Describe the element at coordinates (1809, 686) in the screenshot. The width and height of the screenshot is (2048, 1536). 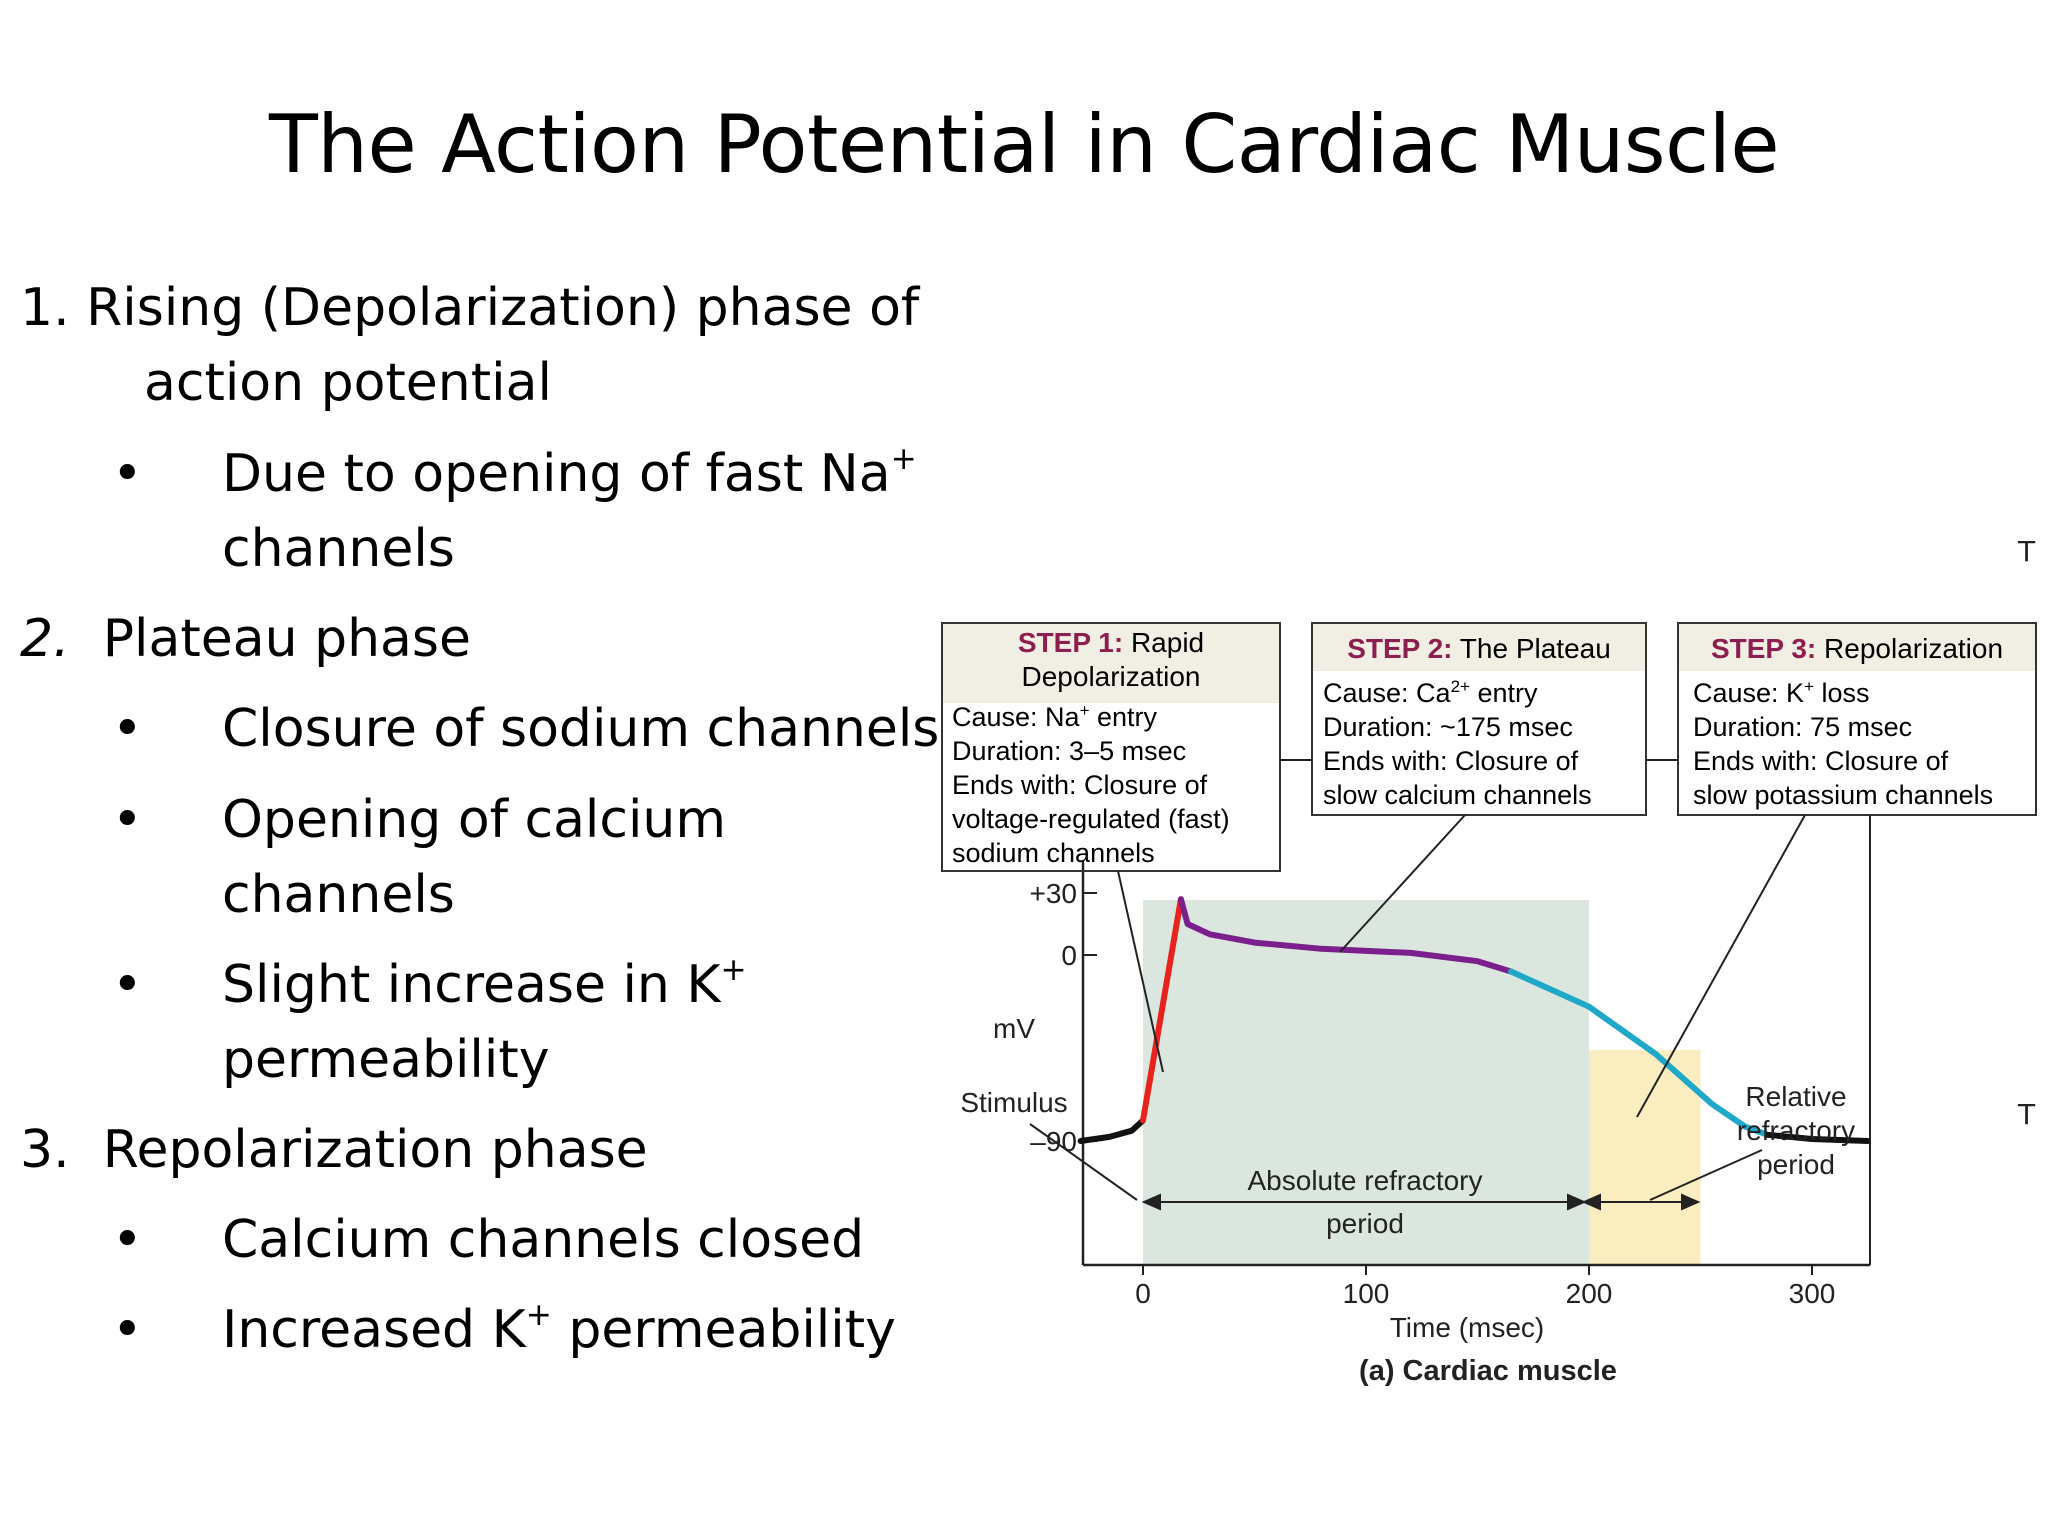
I see `step3-cause-sup: +` at that location.